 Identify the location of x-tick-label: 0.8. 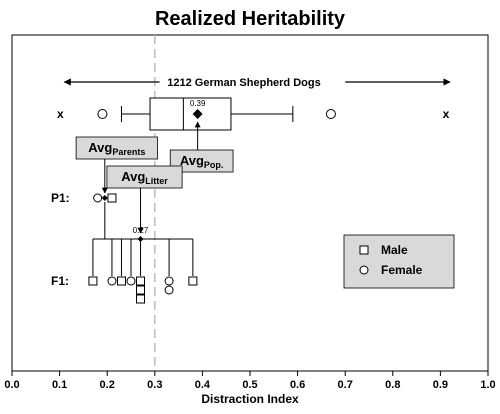
(392, 385).